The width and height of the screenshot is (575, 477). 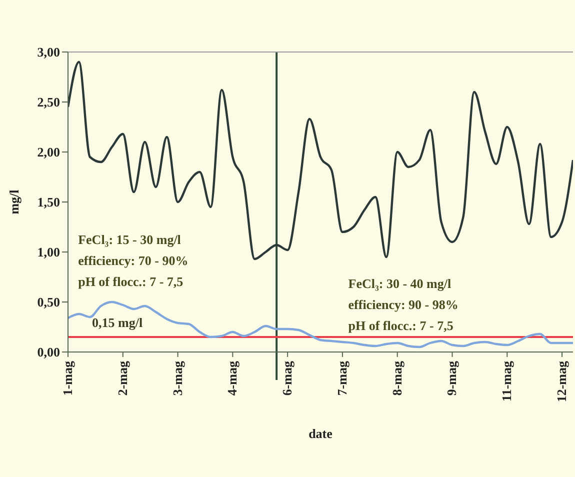 What do you see at coordinates (67, 378) in the screenshot?
I see `x-tick-label: 1-mag` at bounding box center [67, 378].